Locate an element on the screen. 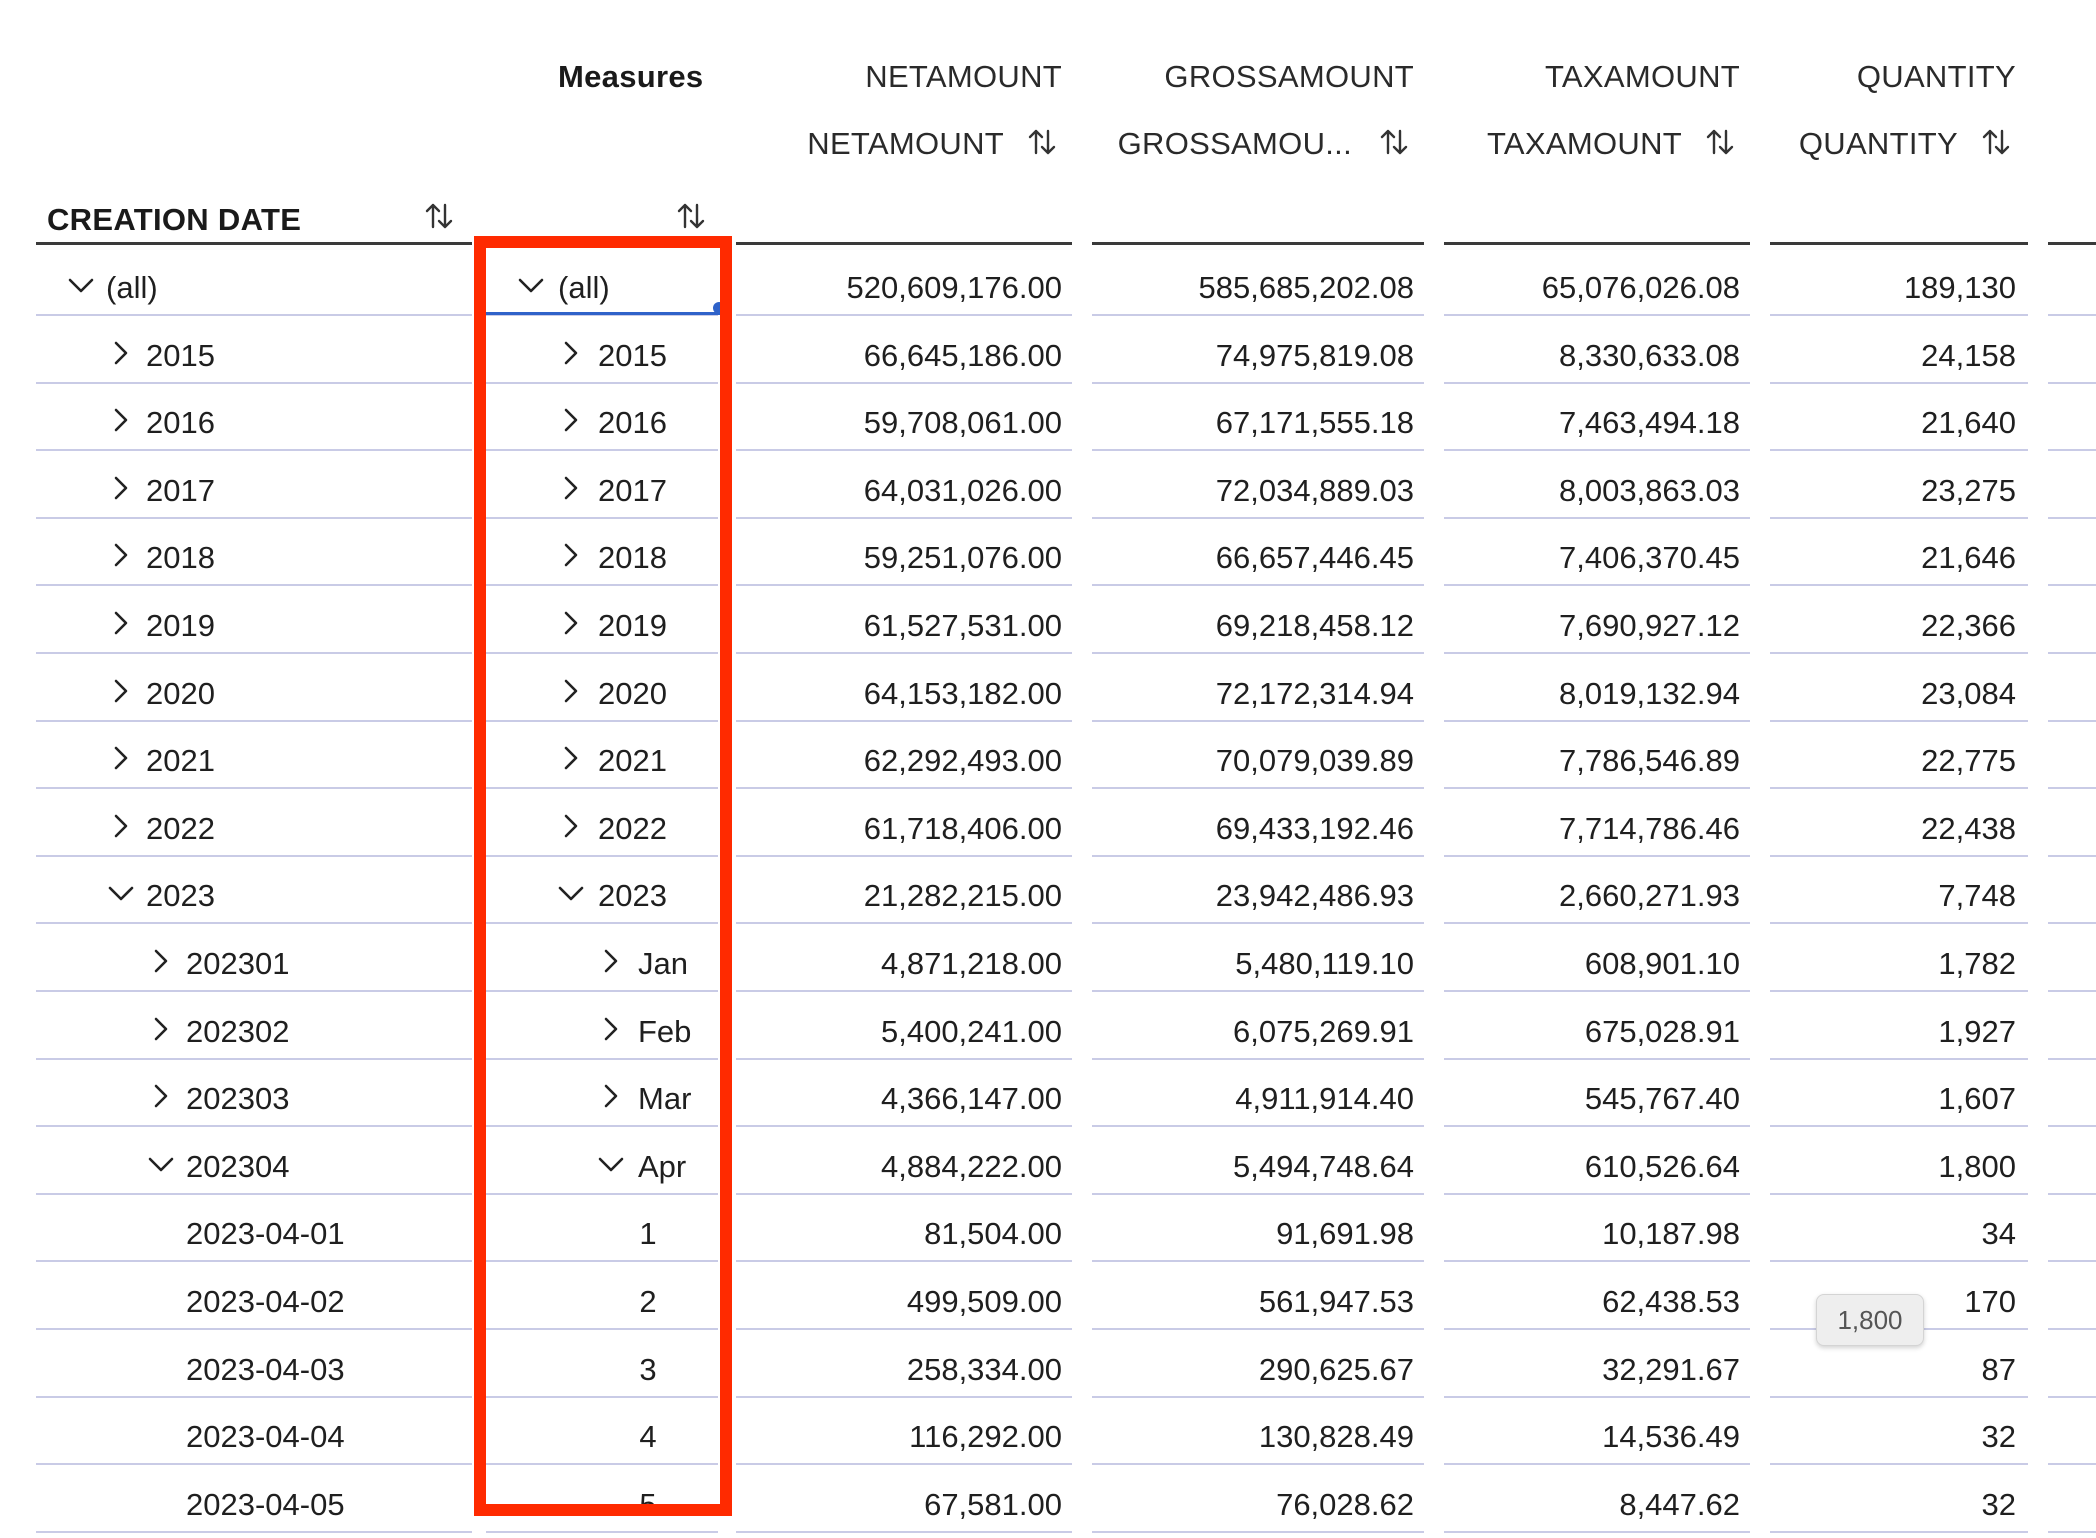 The image size is (2096, 1538). quantity-value-cell: 7,748 is located at coordinates (1977, 896).